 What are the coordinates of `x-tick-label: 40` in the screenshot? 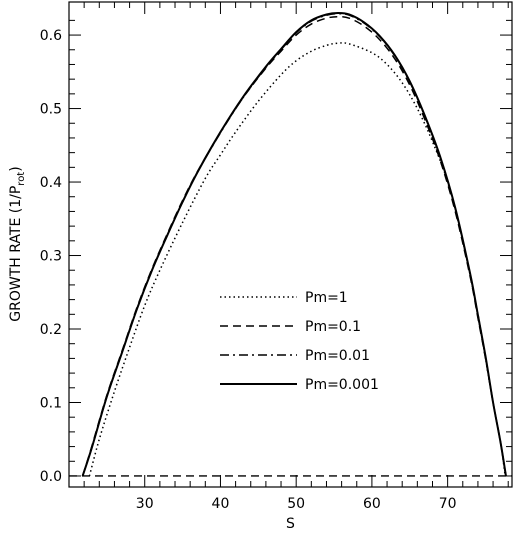 It's located at (221, 504).